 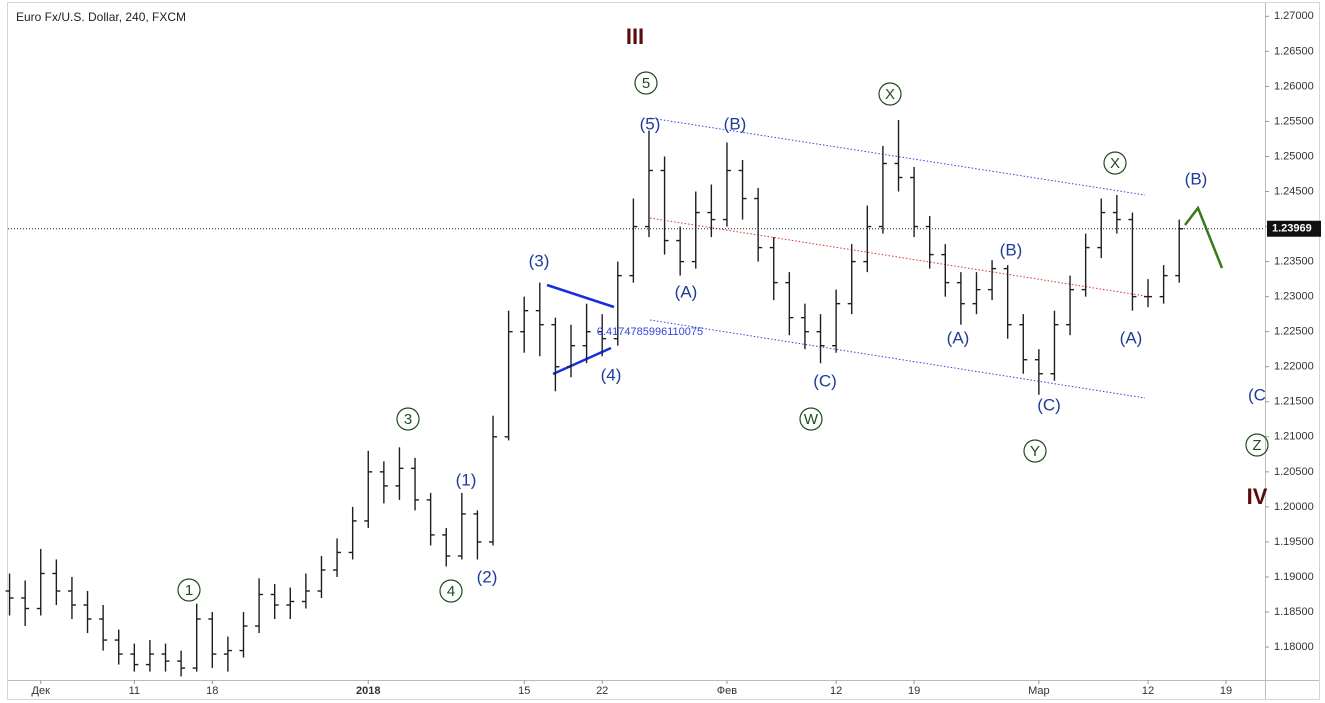 I want to click on wave-label: Z, so click(x=1256, y=445).